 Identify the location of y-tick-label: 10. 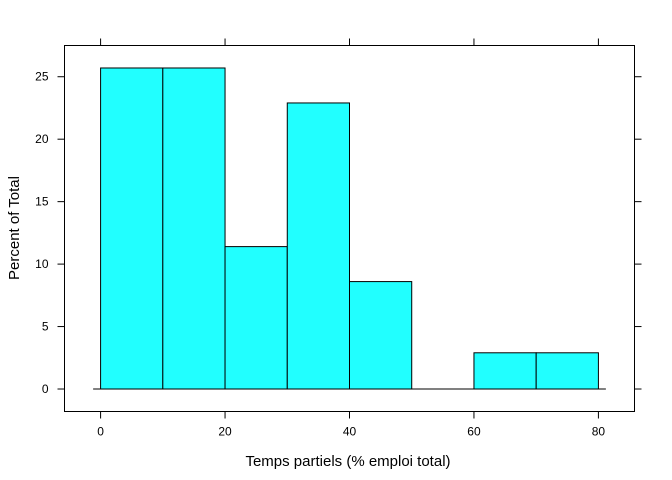
(42, 264).